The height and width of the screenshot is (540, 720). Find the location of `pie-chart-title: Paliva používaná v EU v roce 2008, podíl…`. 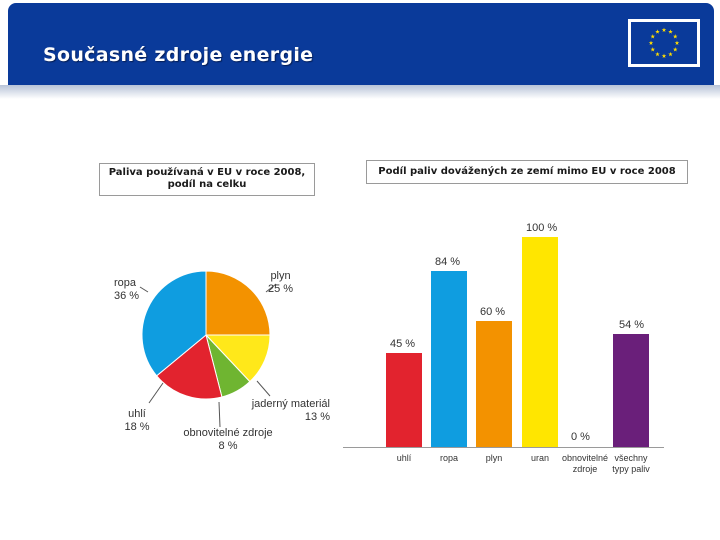

pie-chart-title: Paliva používaná v EU v roce 2008, podíl… is located at coordinates (207, 179).